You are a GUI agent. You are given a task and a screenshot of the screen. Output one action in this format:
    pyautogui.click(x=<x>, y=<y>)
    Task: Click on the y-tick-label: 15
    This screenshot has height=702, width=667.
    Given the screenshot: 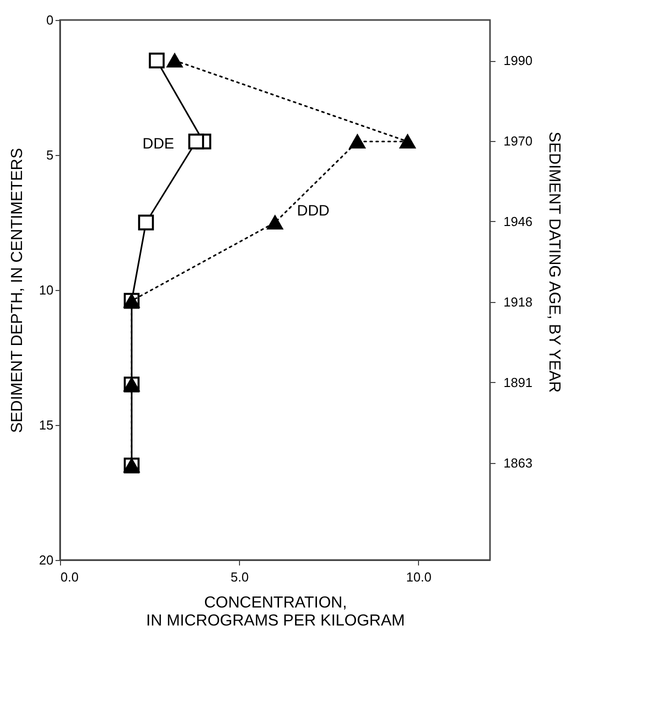 What is the action you would take?
    pyautogui.click(x=46, y=425)
    